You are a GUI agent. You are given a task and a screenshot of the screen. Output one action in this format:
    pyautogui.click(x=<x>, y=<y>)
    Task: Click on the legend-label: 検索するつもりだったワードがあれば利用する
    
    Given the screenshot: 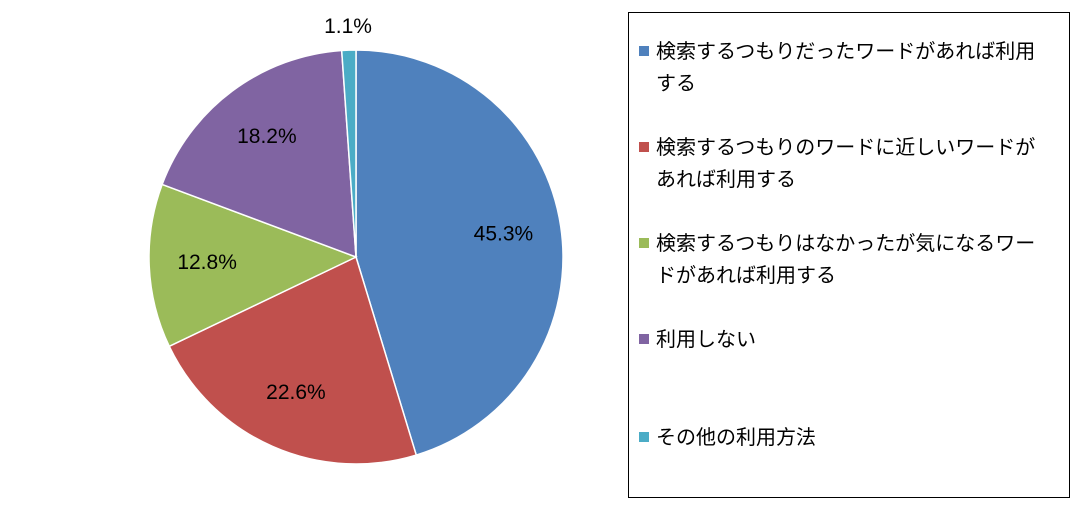 What is the action you would take?
    pyautogui.click(x=846, y=67)
    